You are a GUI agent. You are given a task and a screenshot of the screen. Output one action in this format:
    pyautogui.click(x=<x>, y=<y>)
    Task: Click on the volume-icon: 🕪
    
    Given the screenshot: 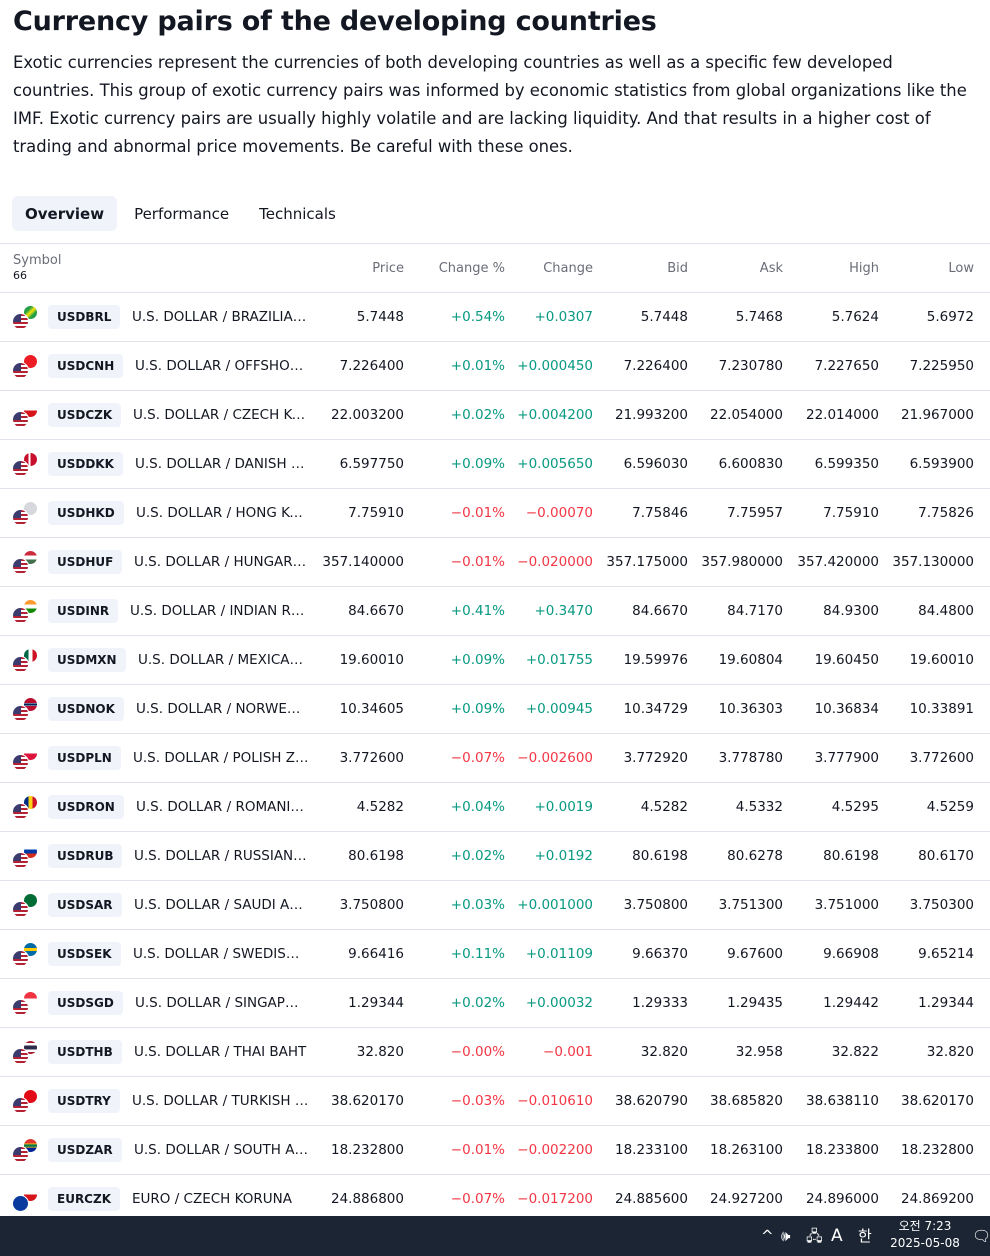 What is the action you would take?
    pyautogui.click(x=786, y=1236)
    